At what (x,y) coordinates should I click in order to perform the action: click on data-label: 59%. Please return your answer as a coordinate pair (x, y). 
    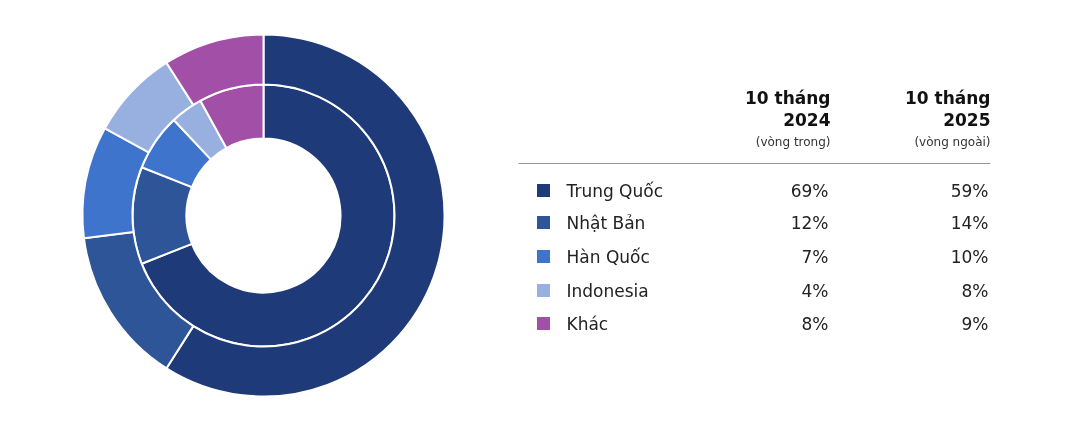
    Looking at the image, I should click on (969, 190).